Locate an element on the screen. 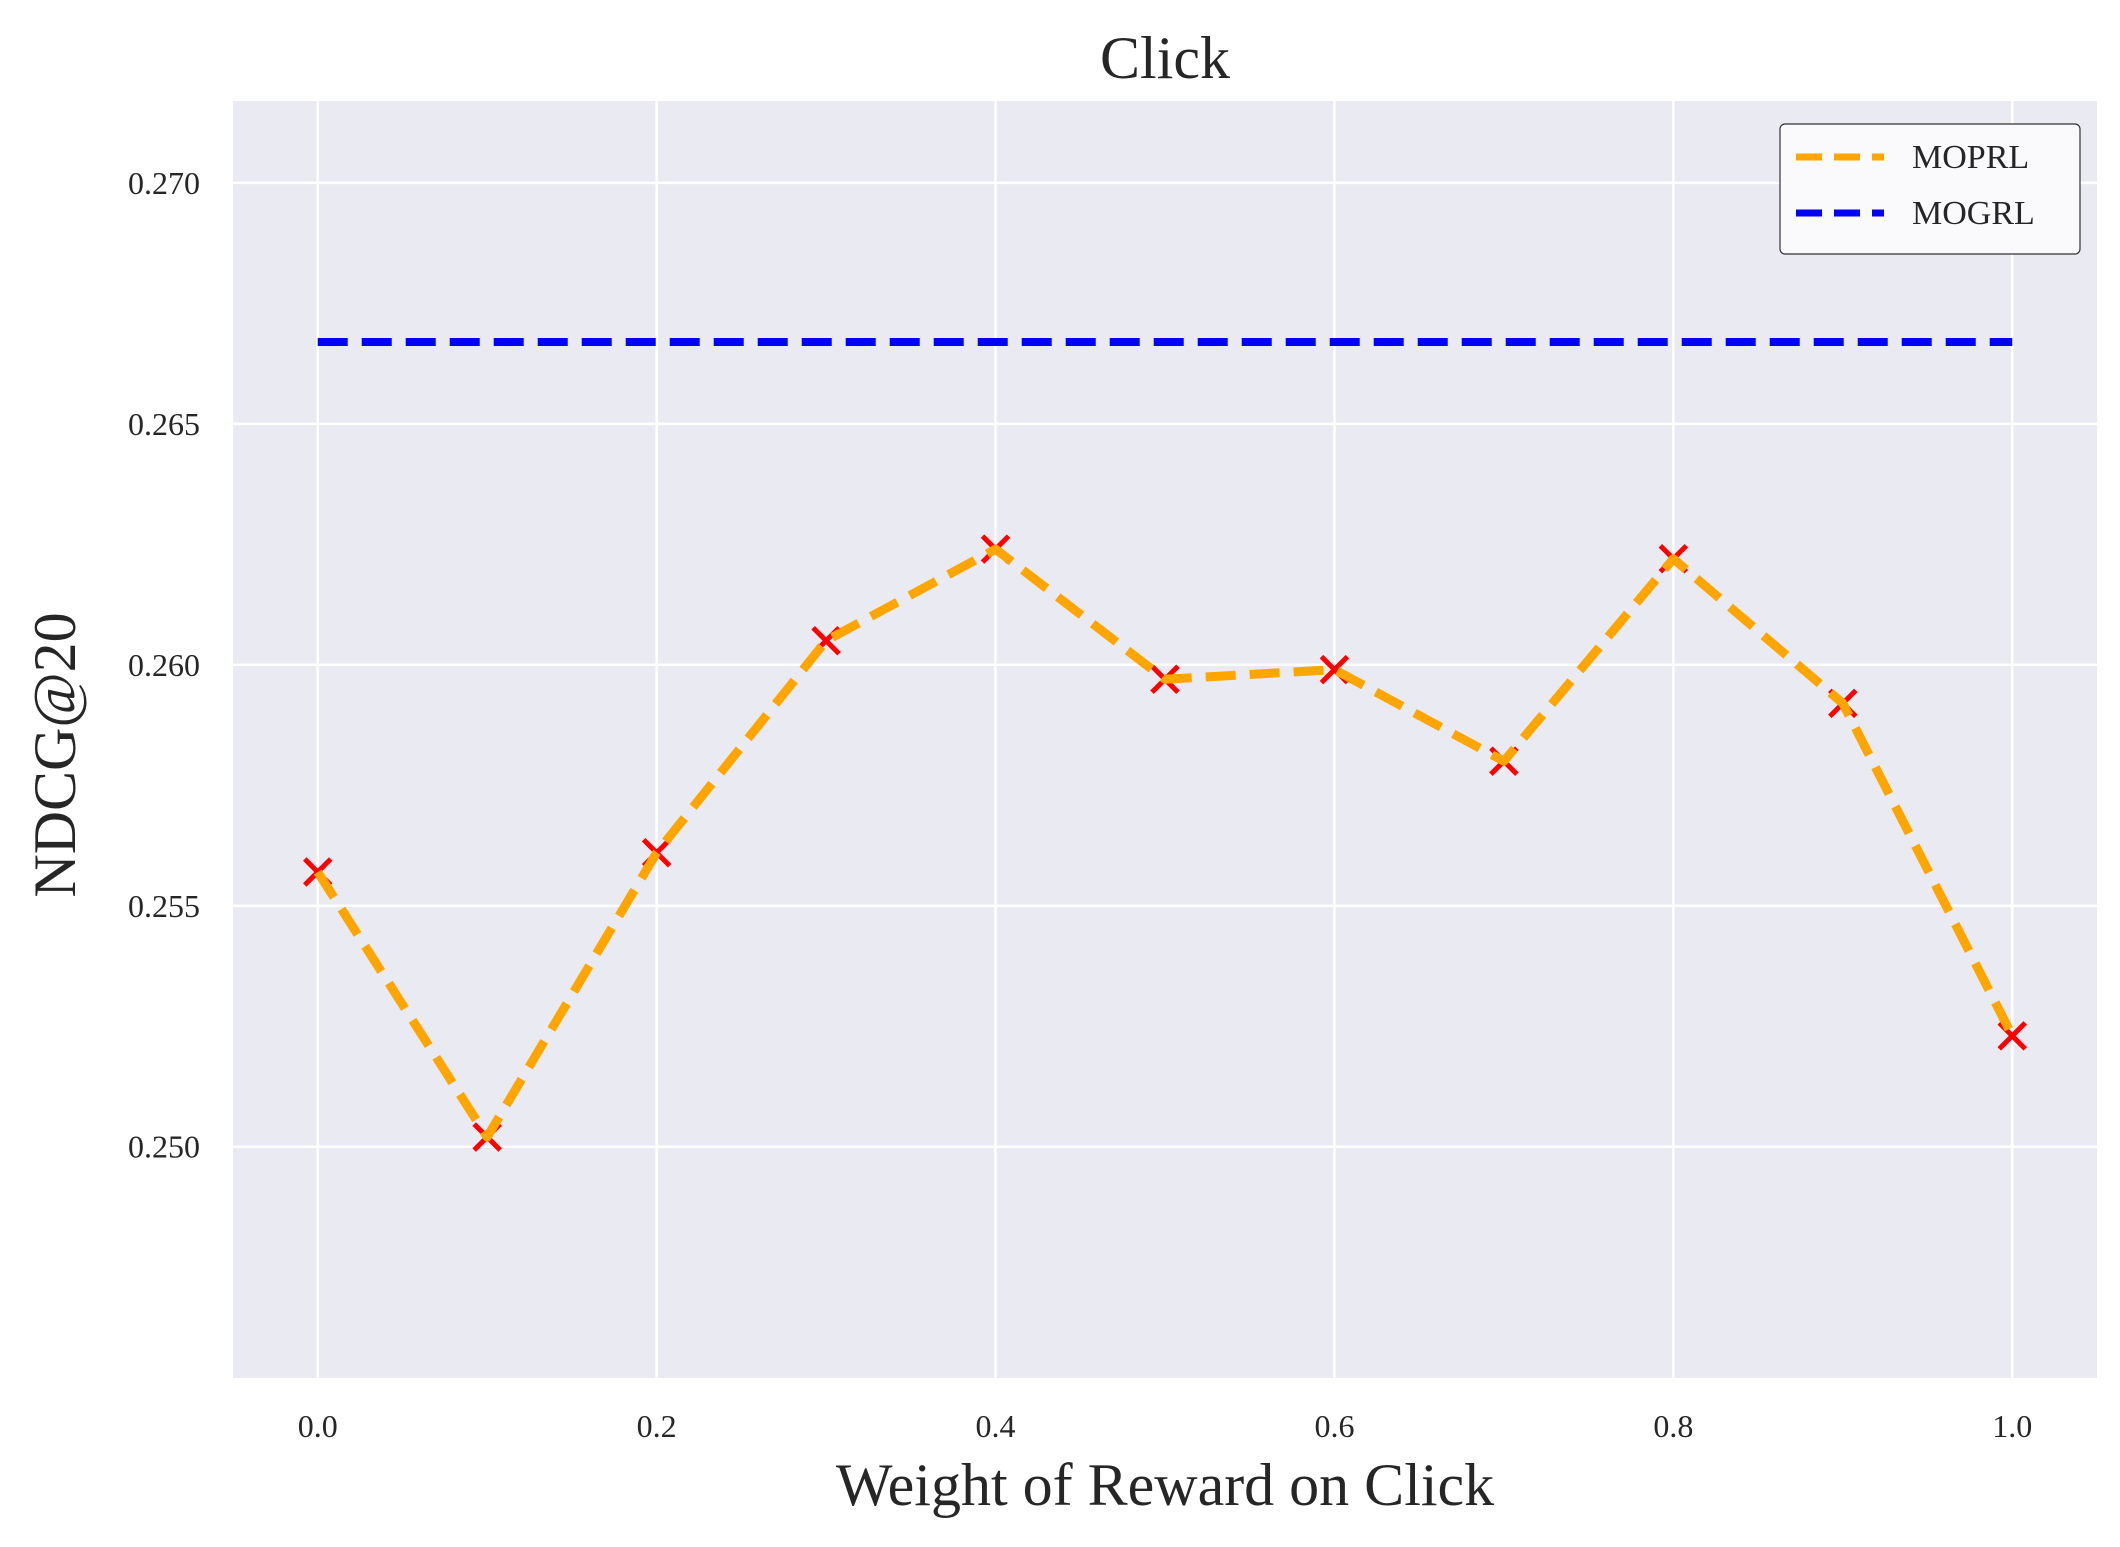 This screenshot has height=1547, width=2120. legend-label-moprl: MOPRL is located at coordinates (1970, 157).